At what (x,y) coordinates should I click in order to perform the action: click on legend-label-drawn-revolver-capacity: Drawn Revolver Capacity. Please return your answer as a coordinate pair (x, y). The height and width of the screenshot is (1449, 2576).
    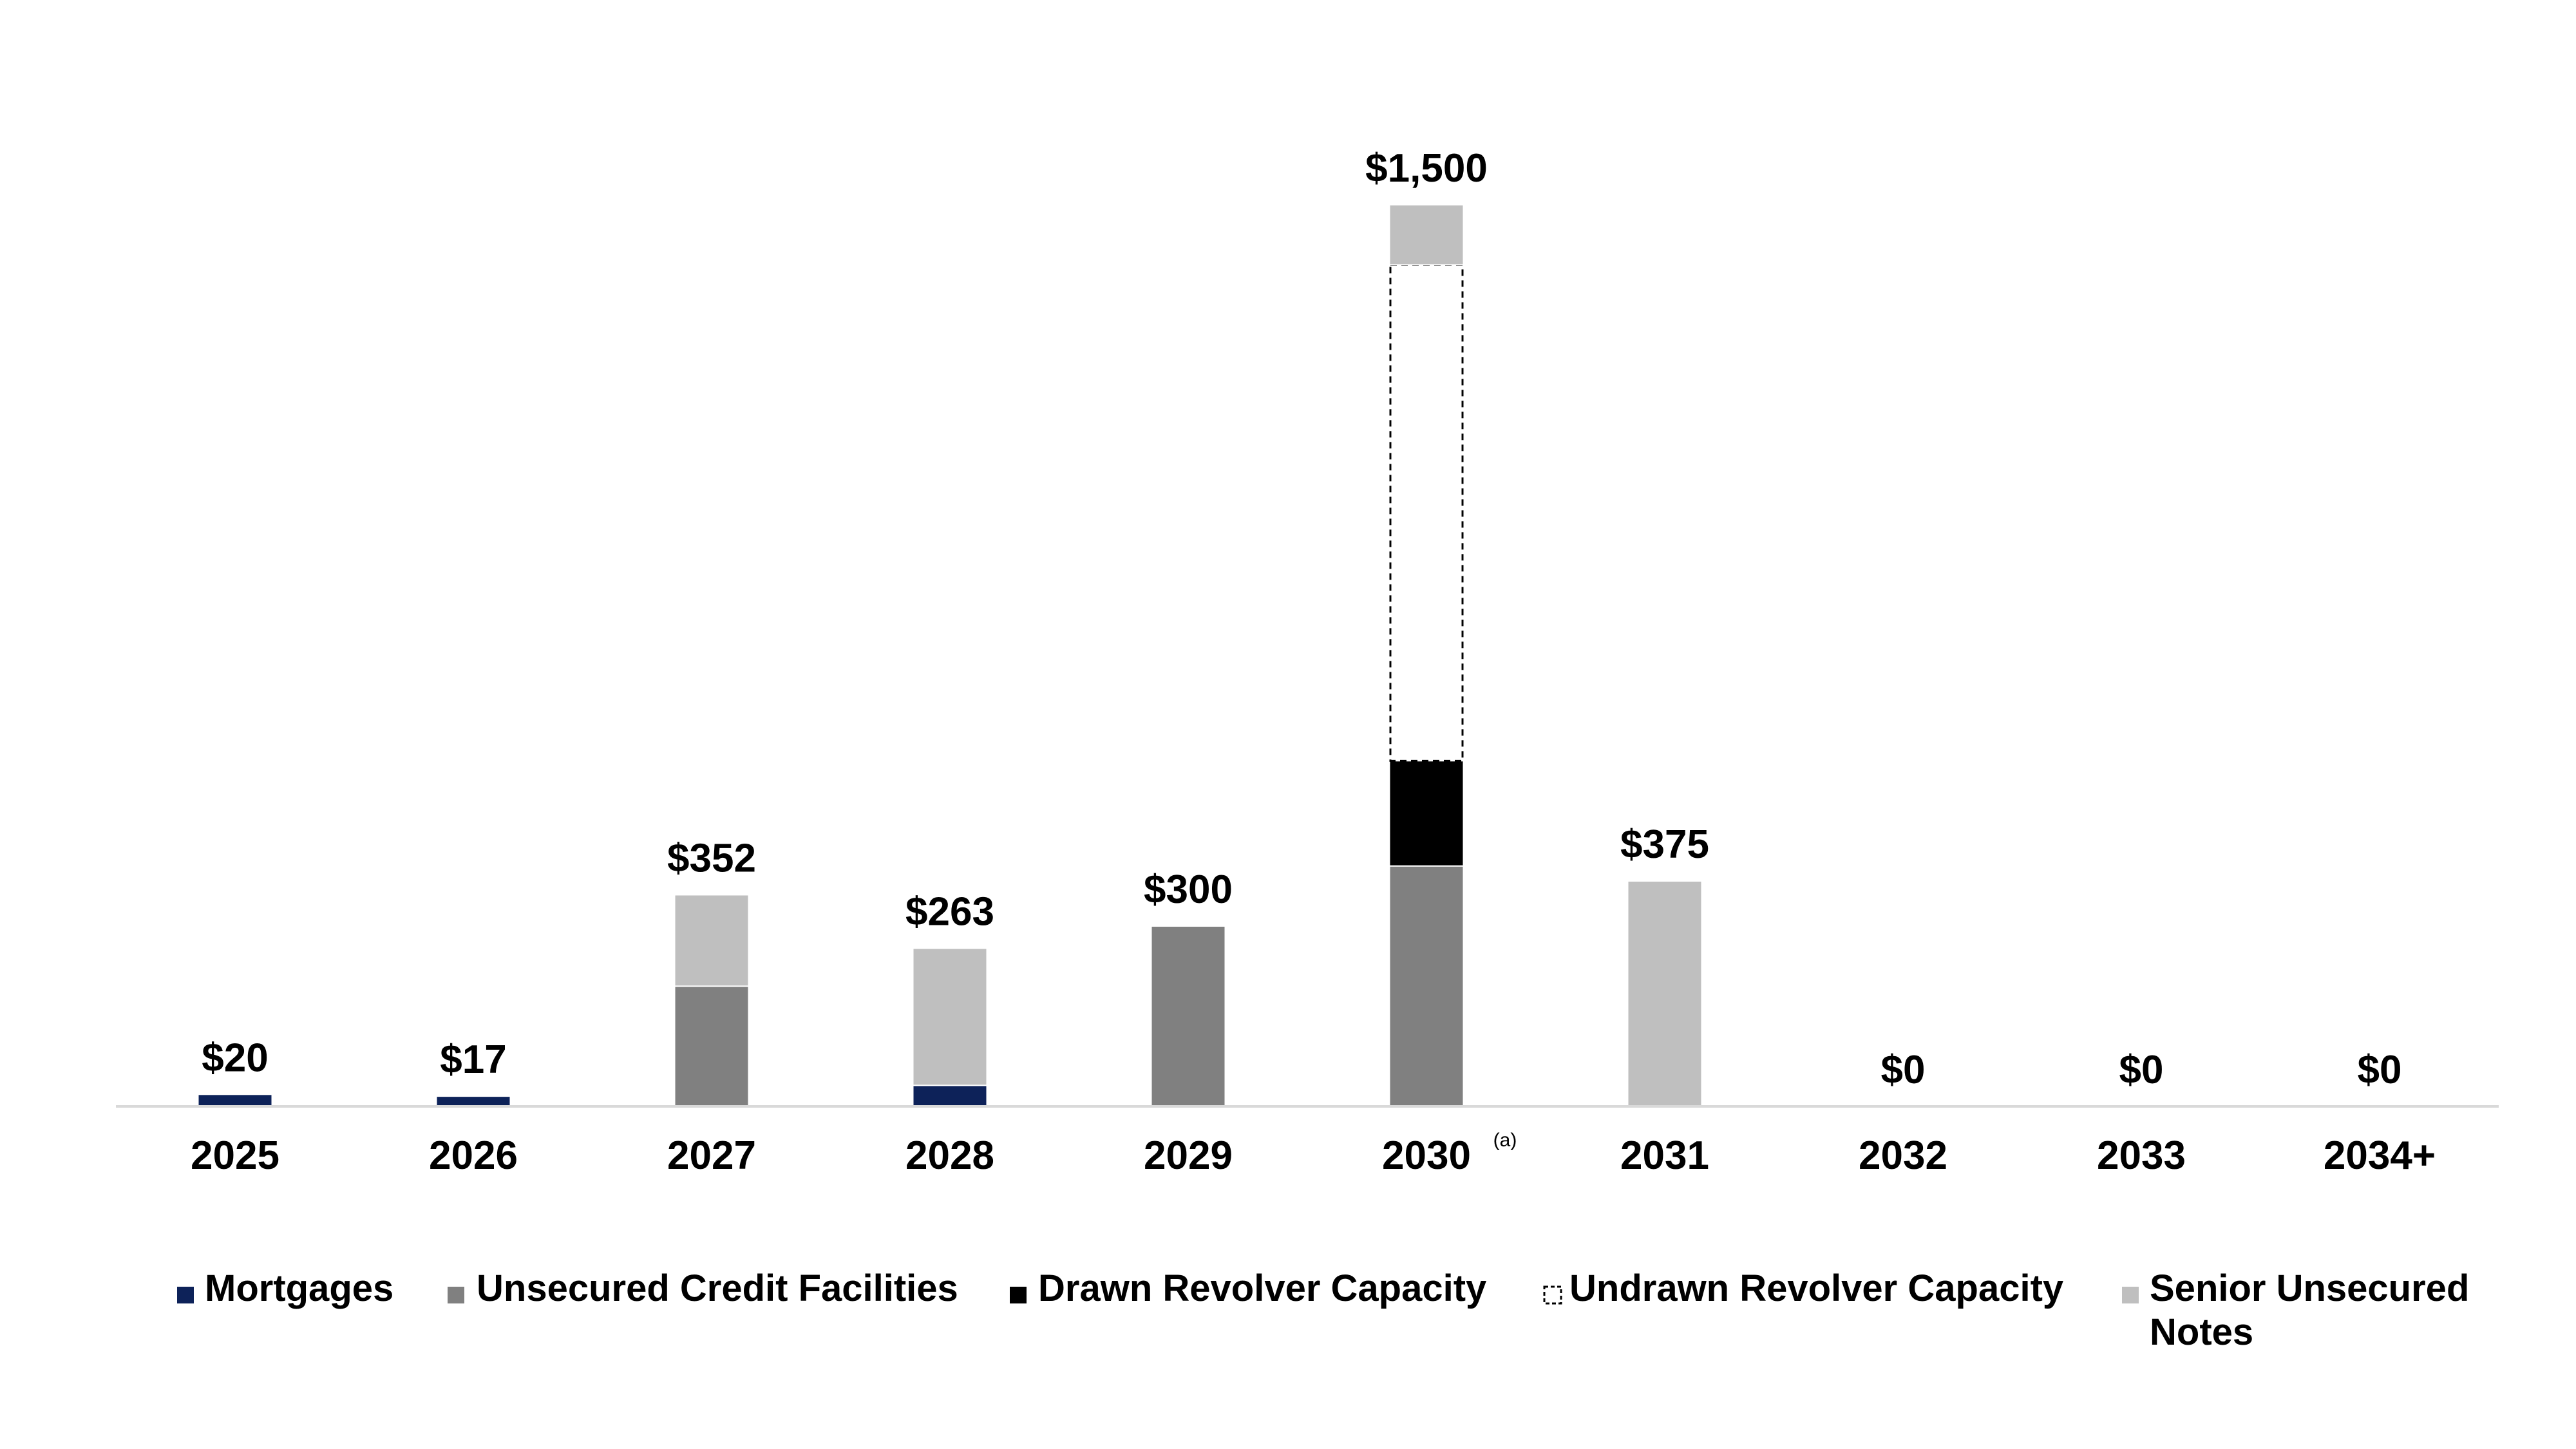
    Looking at the image, I should click on (1262, 1288).